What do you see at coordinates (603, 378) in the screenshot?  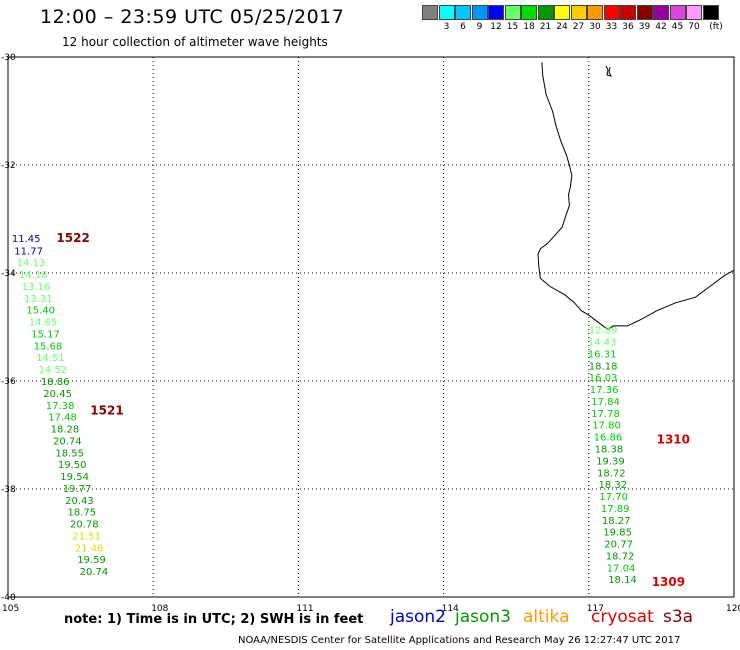 I see `wave-height-value: 16.03` at bounding box center [603, 378].